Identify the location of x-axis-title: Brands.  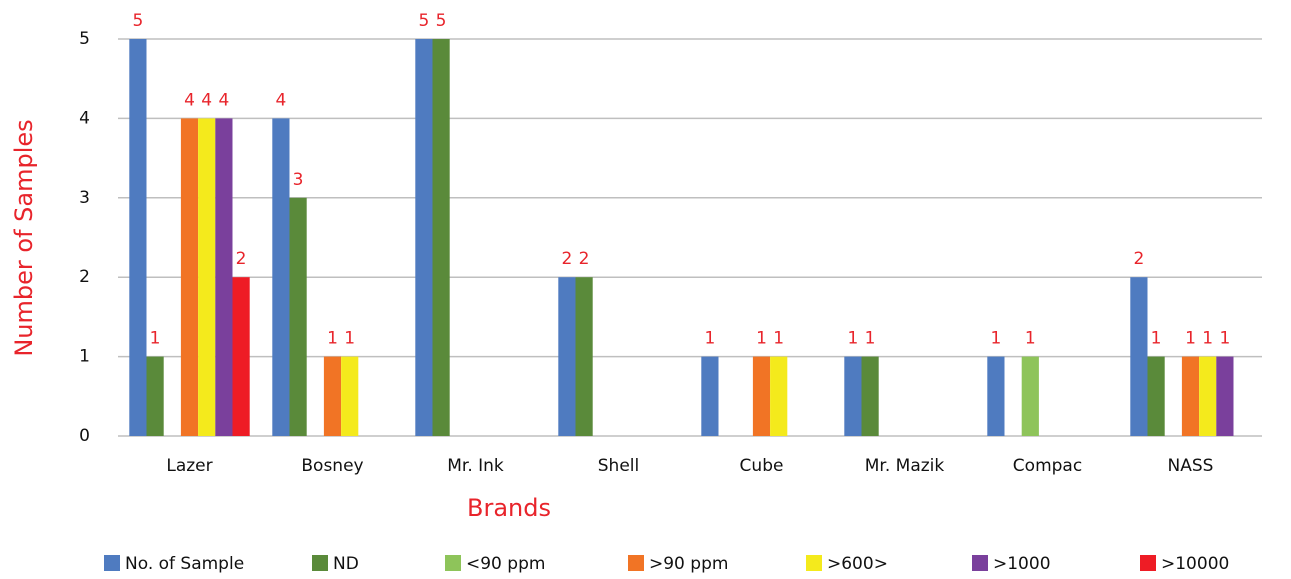
(509, 508).